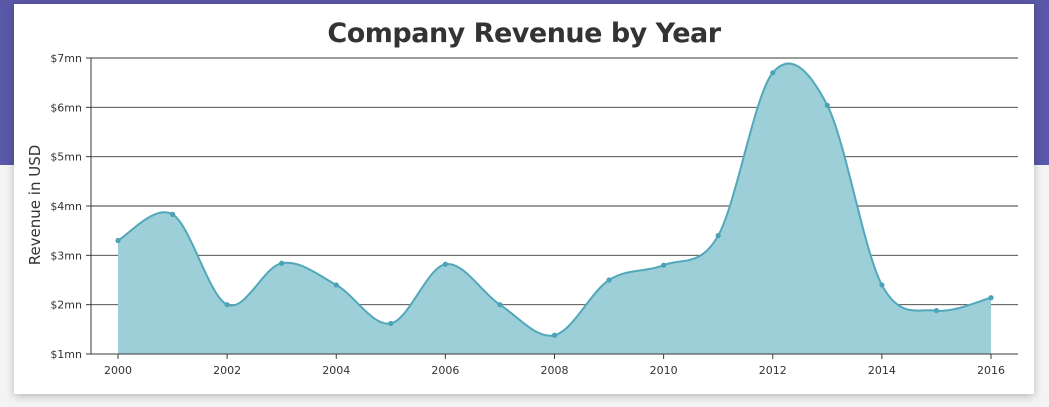  I want to click on x-tick-label: 2014, so click(882, 370).